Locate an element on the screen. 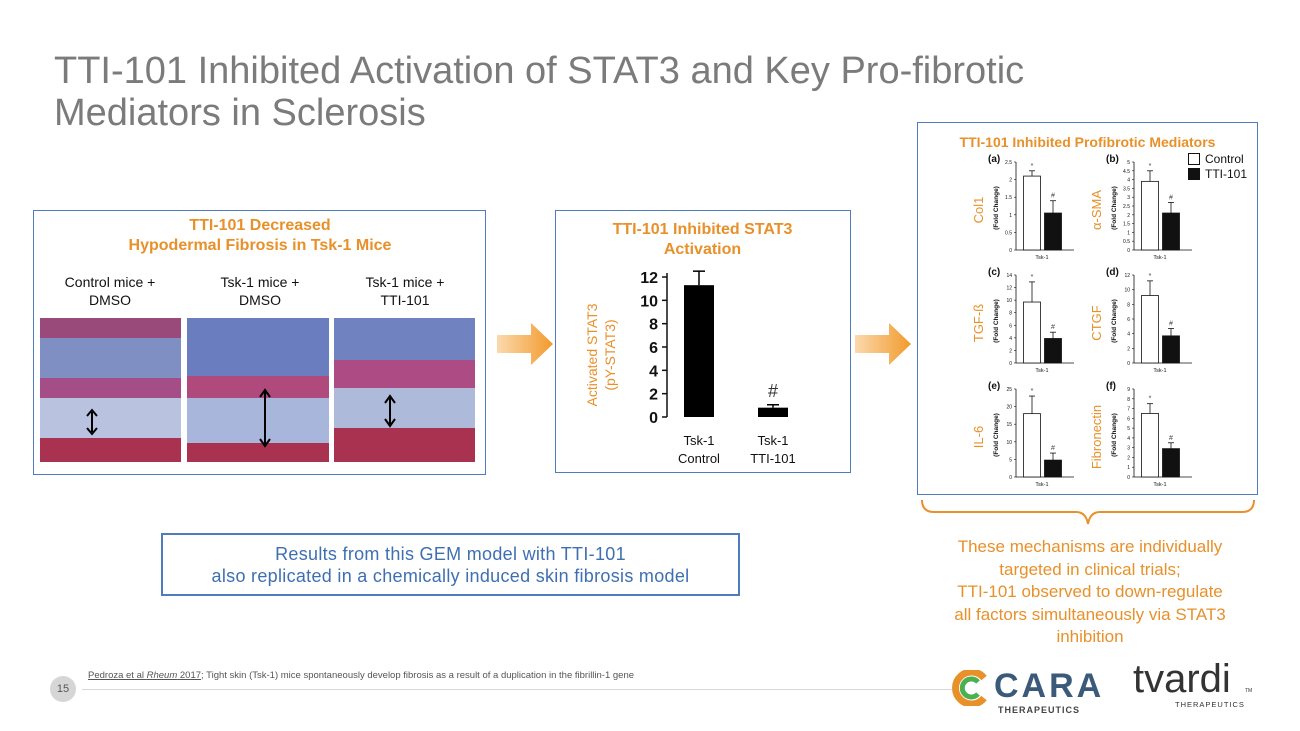 This screenshot has height=731, width=1300. stat3-title-line-1: TTI-101 Inhibited STAT3 is located at coordinates (702, 229).